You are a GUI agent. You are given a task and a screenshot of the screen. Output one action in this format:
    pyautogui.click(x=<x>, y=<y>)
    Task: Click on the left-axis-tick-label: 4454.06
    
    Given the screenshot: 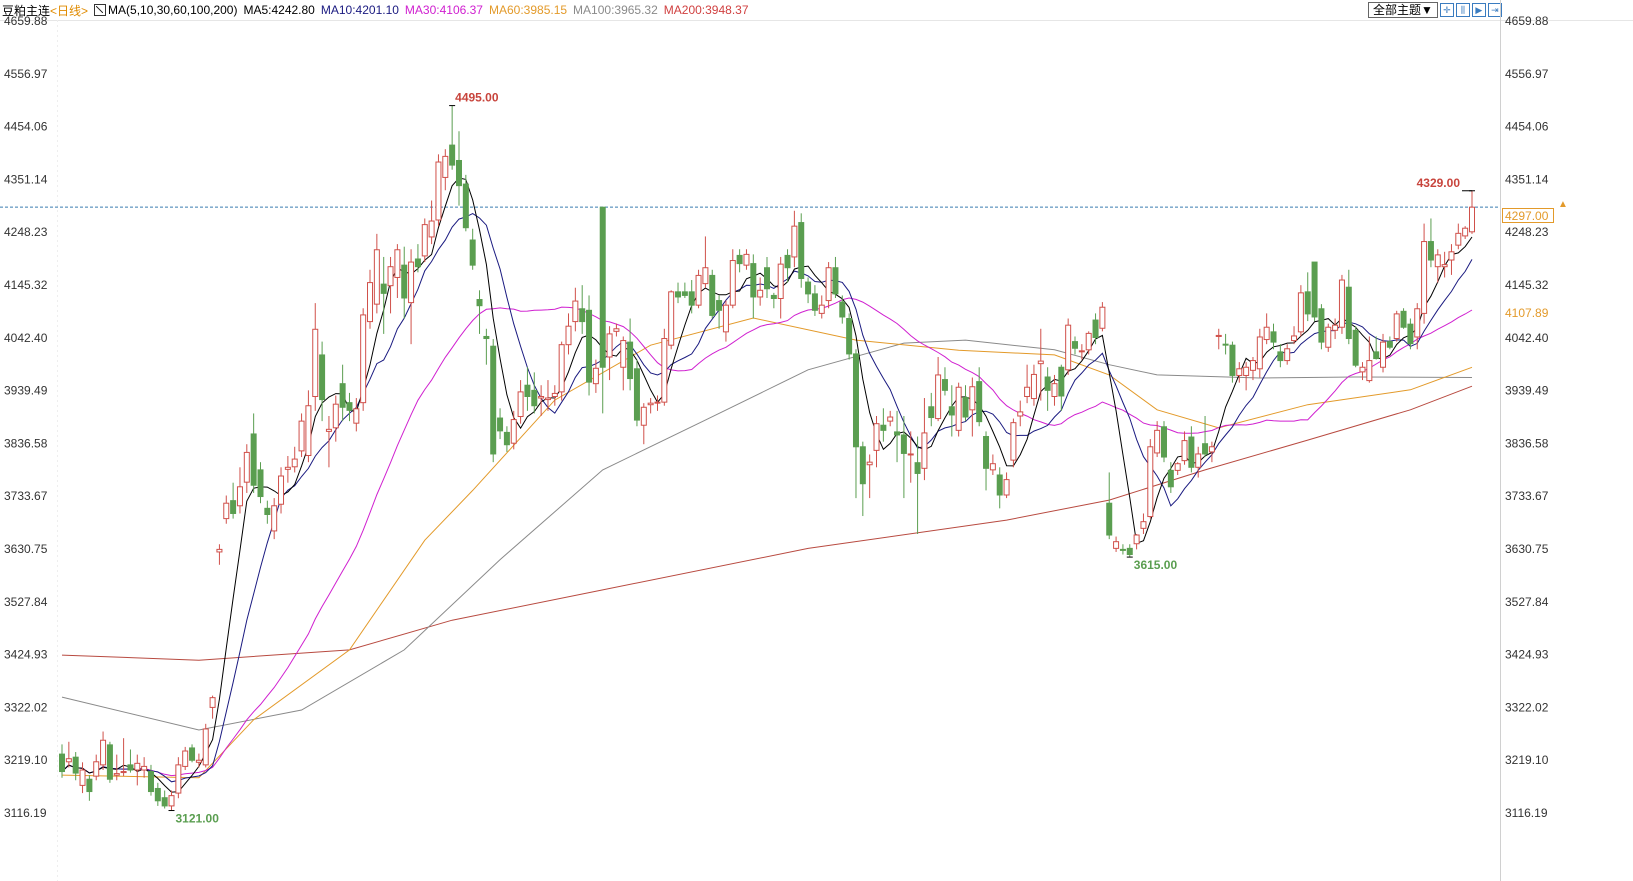 What is the action you would take?
    pyautogui.click(x=26, y=127)
    